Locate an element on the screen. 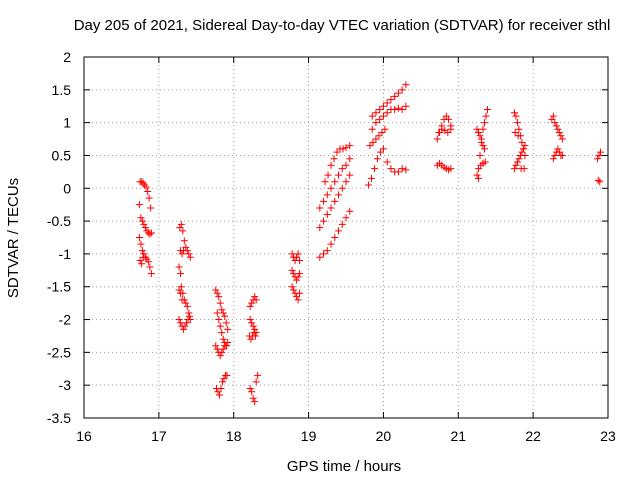 This screenshot has width=640, height=480. y-tick-label: 0.5 is located at coordinates (62, 155).